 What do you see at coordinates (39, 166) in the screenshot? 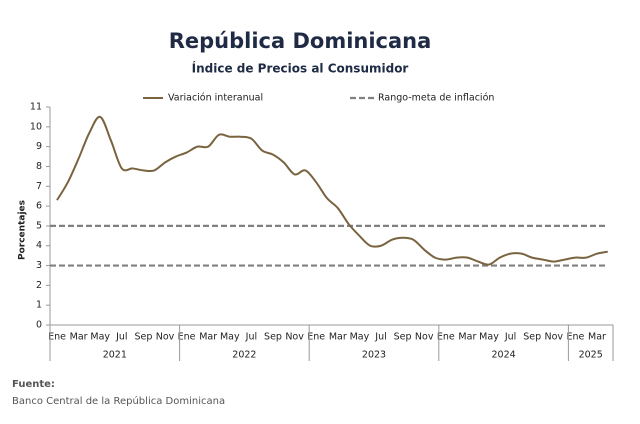
I see `y-tick-label: 8` at bounding box center [39, 166].